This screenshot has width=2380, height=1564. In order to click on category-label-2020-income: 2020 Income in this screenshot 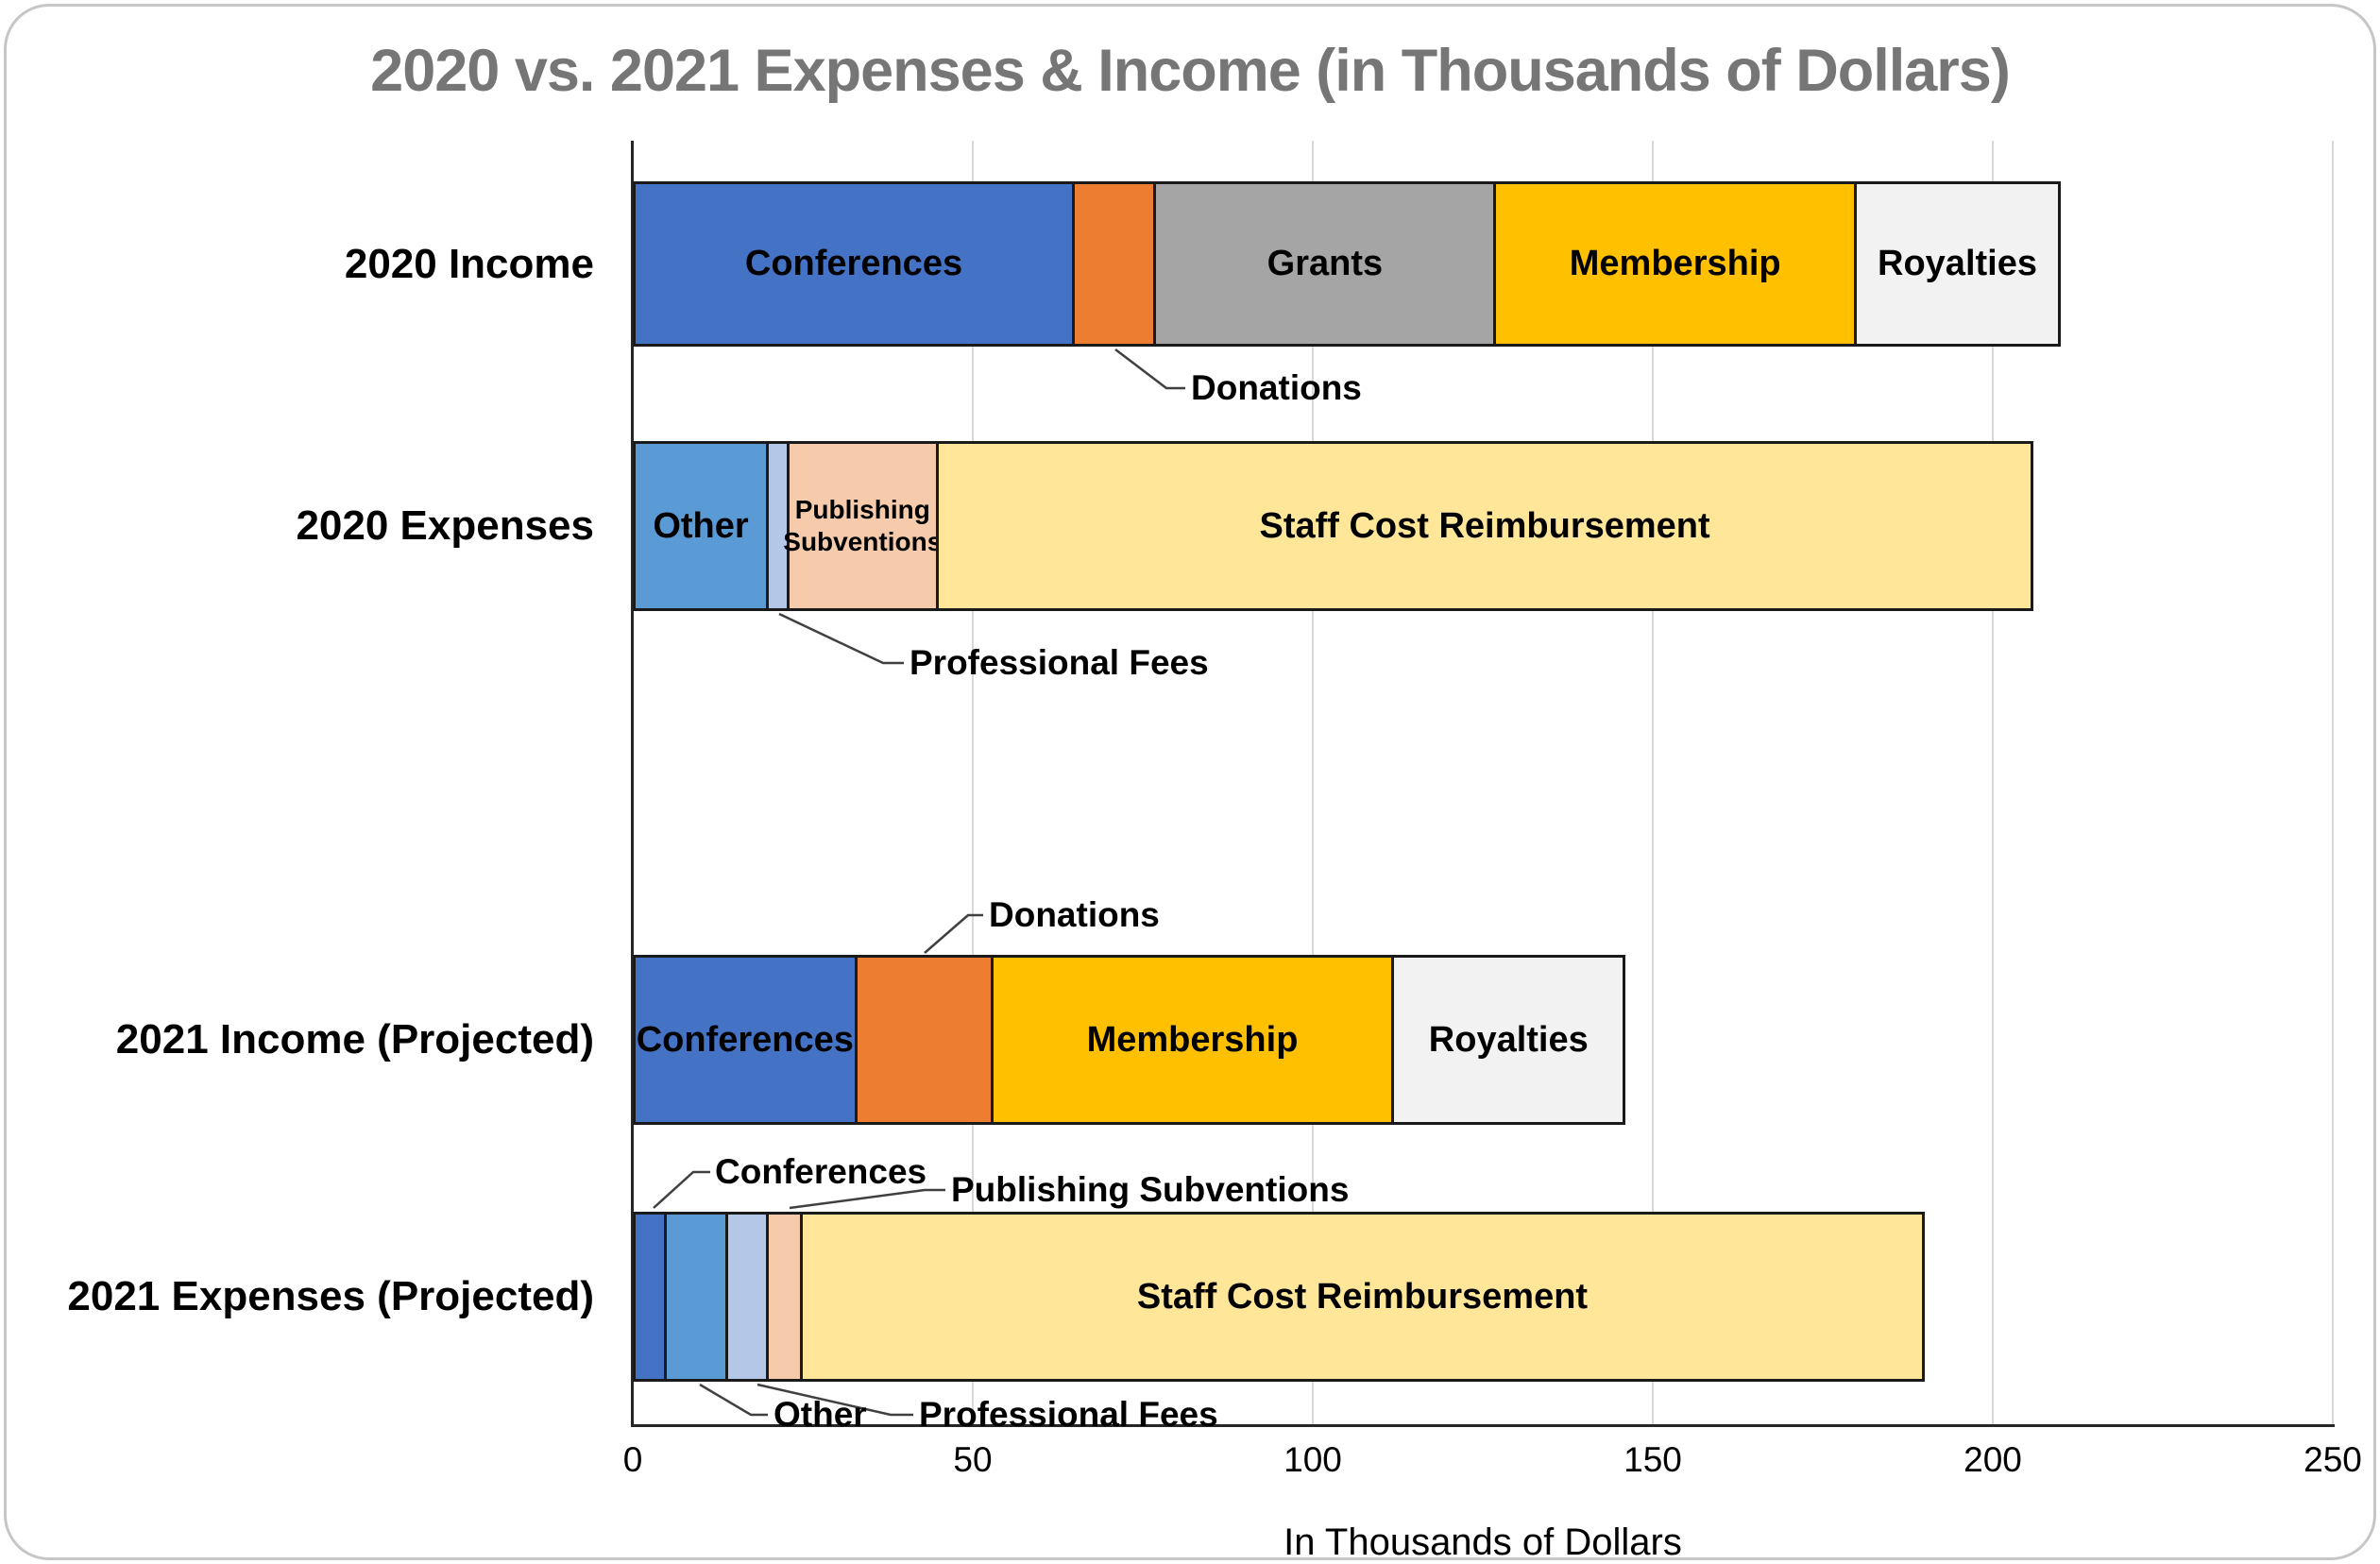, I will do `click(469, 263)`.